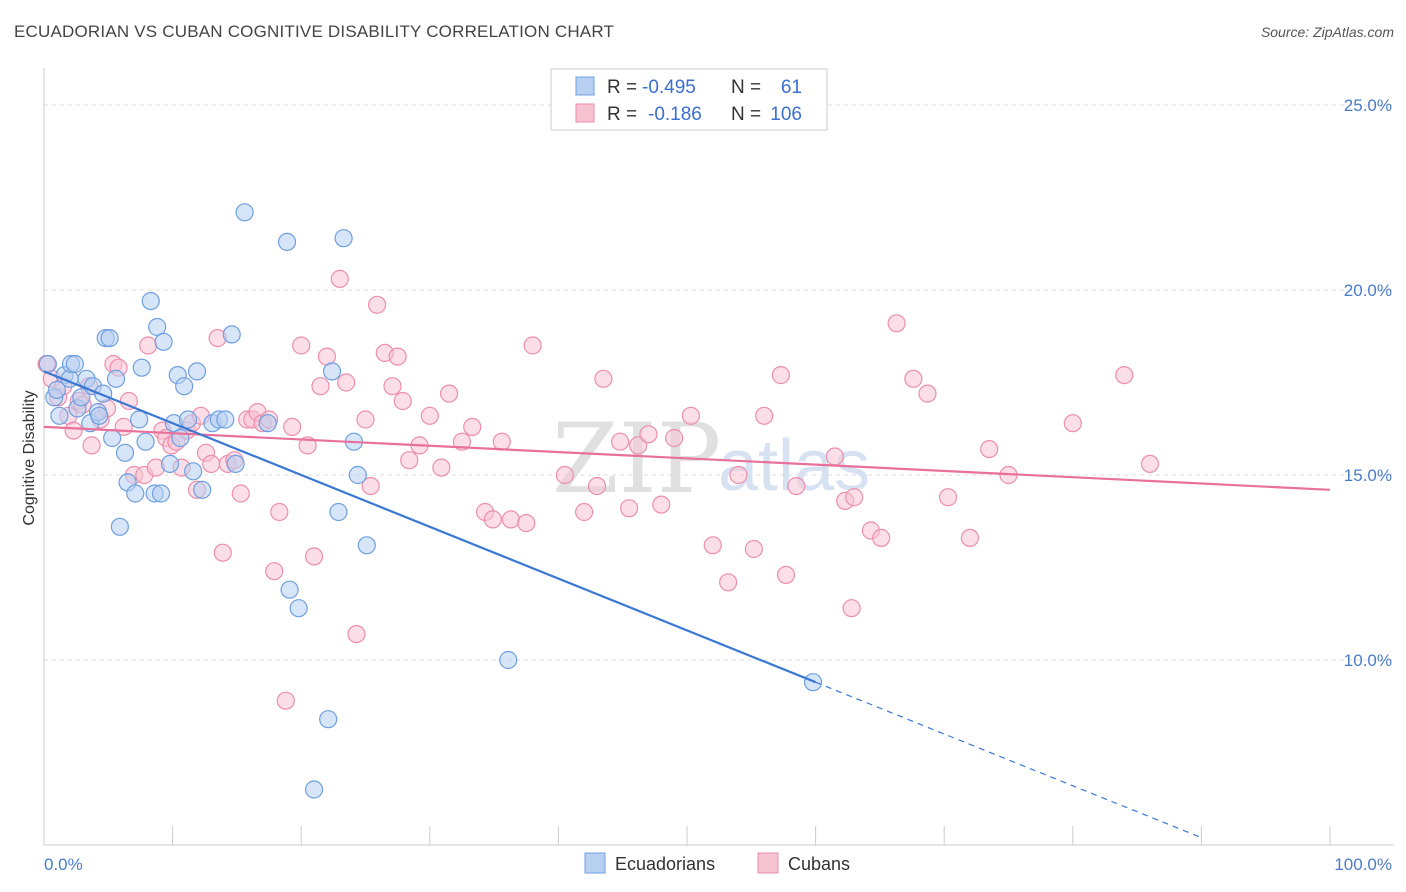  Describe the element at coordinates (585, 113) in the screenshot. I see `legend-swatch-cubans` at that location.